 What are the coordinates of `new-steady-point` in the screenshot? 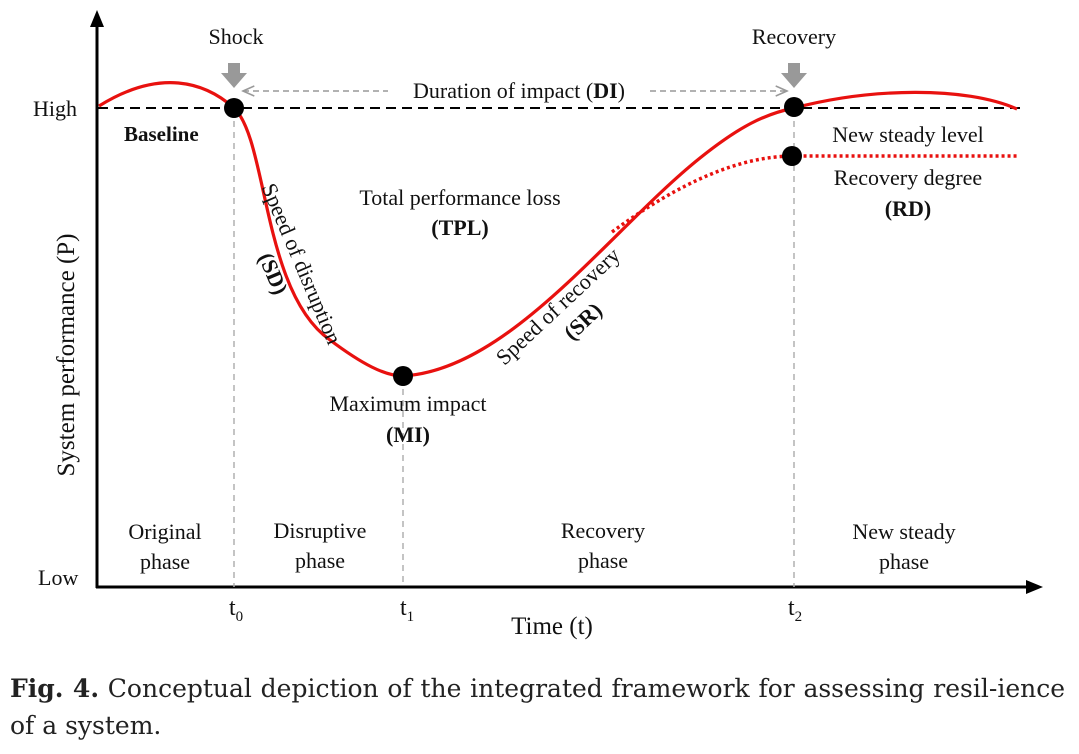 It's located at (792, 156).